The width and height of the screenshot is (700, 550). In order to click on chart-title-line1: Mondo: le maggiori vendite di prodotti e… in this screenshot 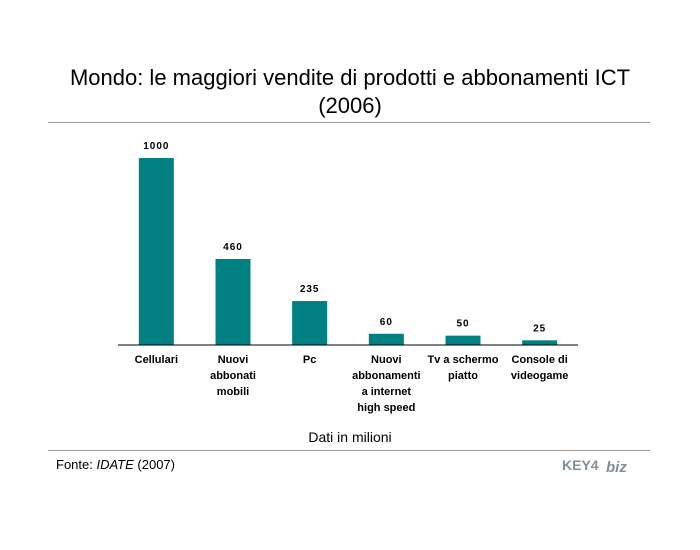, I will do `click(350, 77)`.